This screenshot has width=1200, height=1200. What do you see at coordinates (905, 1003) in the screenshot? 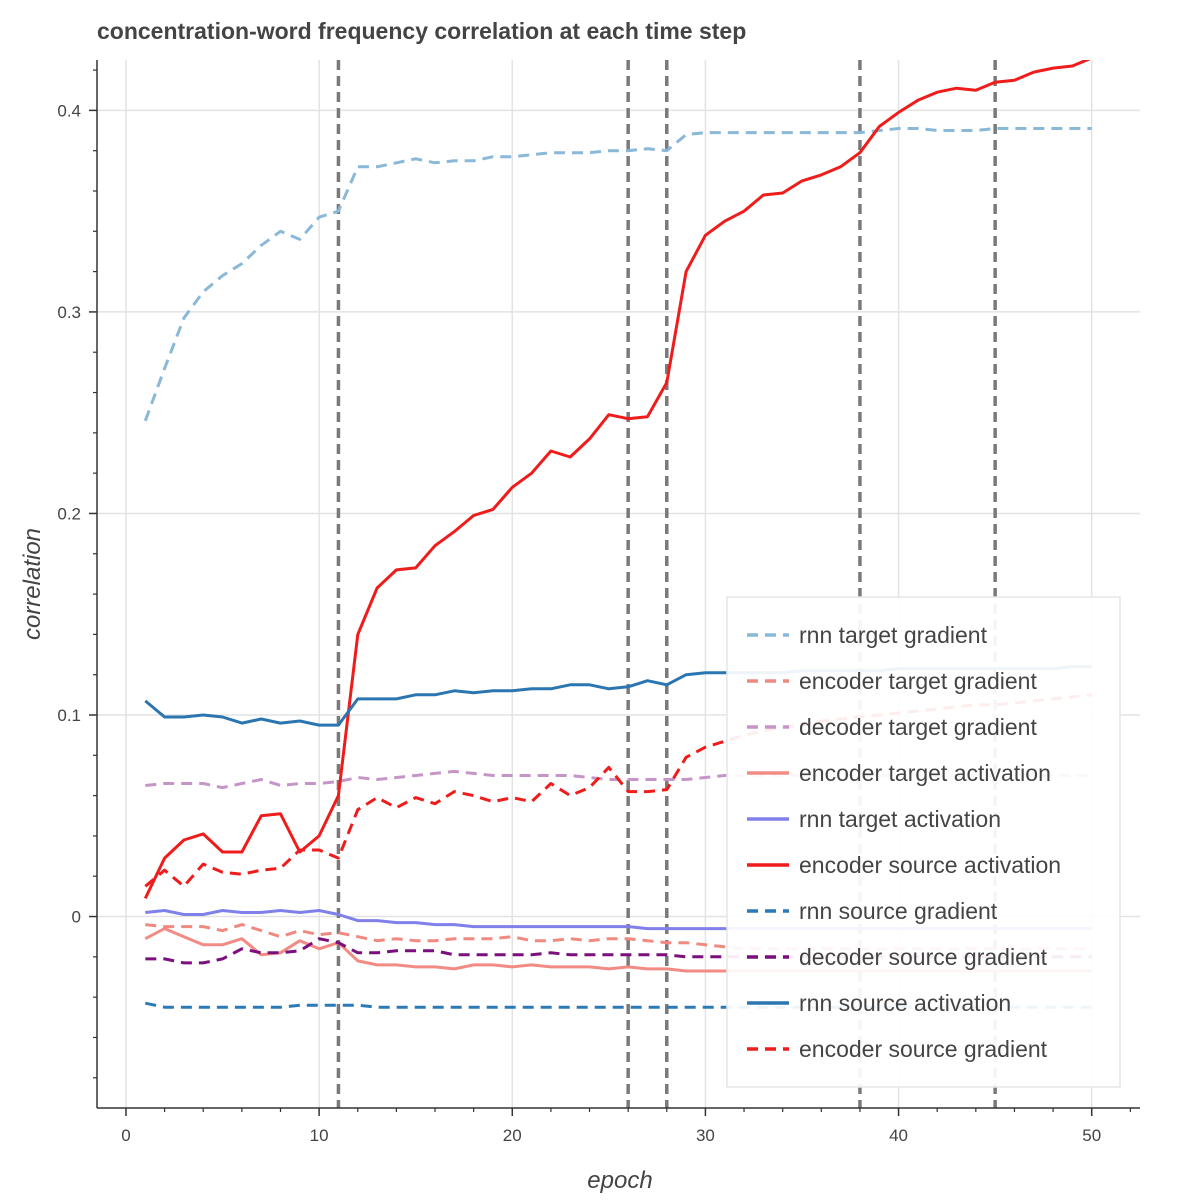
I see `legend-label: rnn source activation` at bounding box center [905, 1003].